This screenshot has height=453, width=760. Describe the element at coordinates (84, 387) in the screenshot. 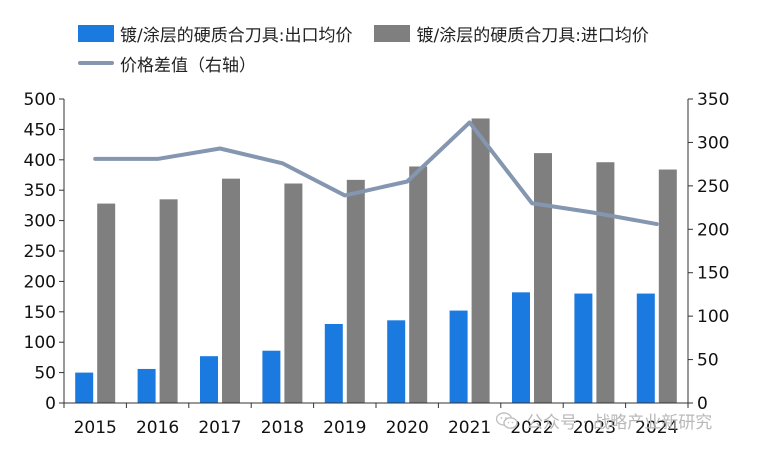

I see `bar-export-2015` at that location.